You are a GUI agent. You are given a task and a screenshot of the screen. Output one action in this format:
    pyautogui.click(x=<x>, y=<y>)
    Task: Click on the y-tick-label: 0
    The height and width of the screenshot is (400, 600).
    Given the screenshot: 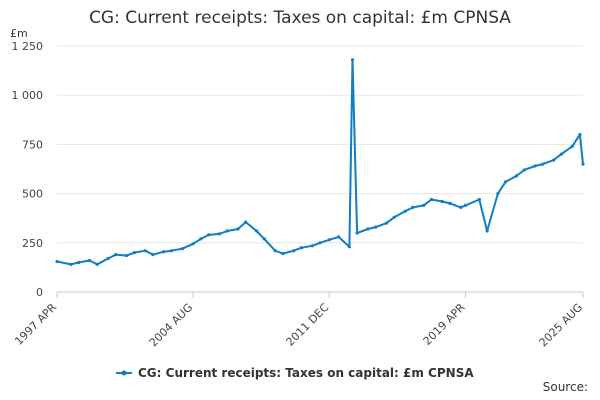 What is the action you would take?
    pyautogui.click(x=39, y=292)
    